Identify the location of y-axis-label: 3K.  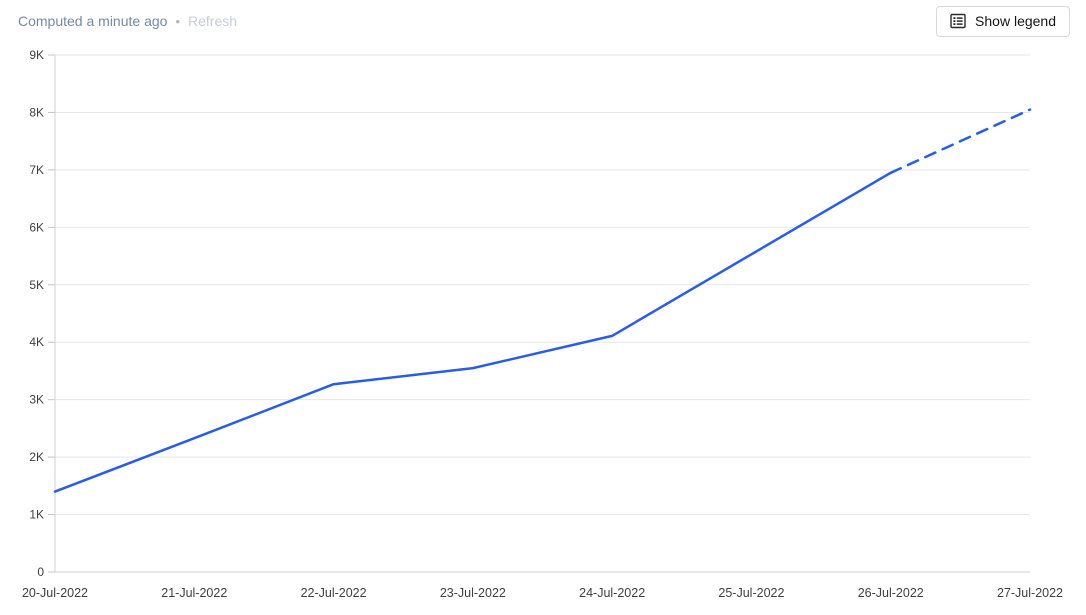
(36, 400).